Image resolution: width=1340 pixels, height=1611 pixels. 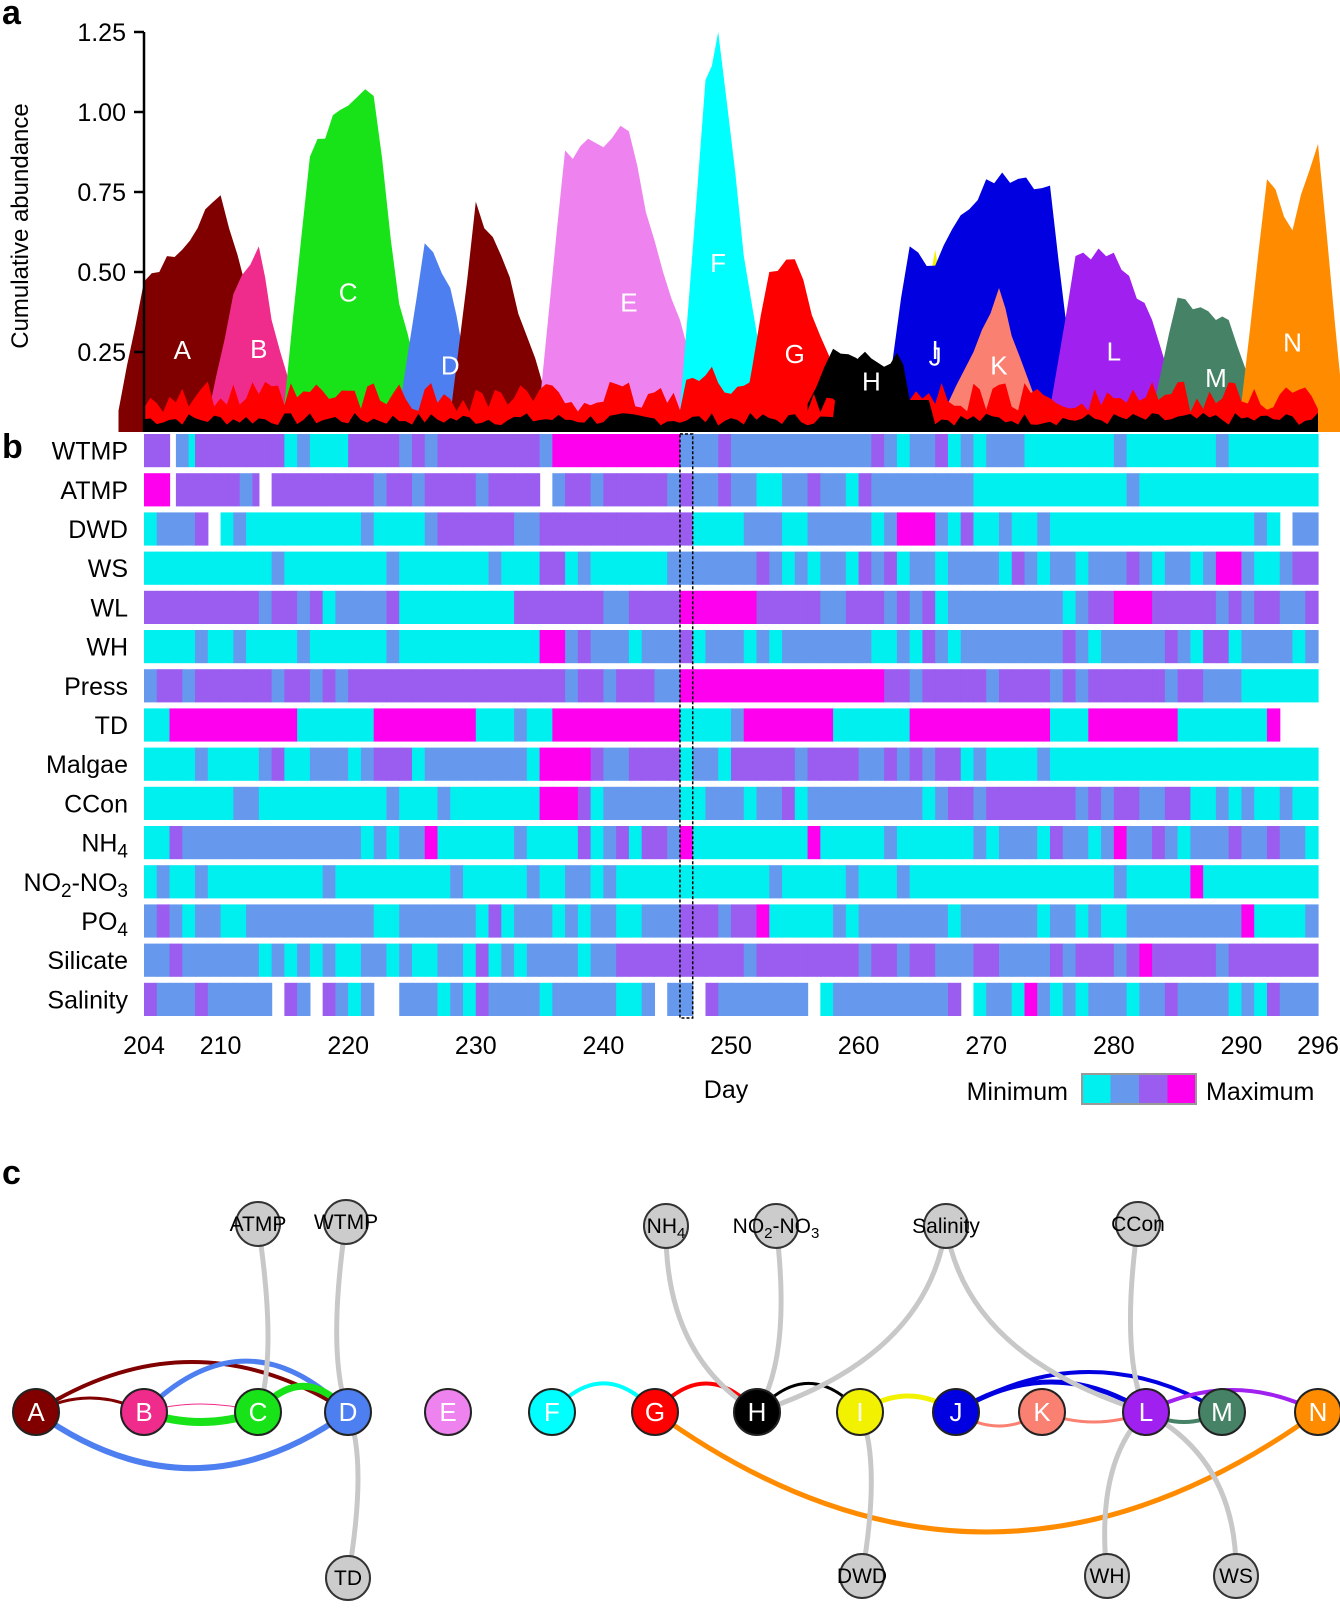 I want to click on node-label: TD, so click(x=348, y=1578).